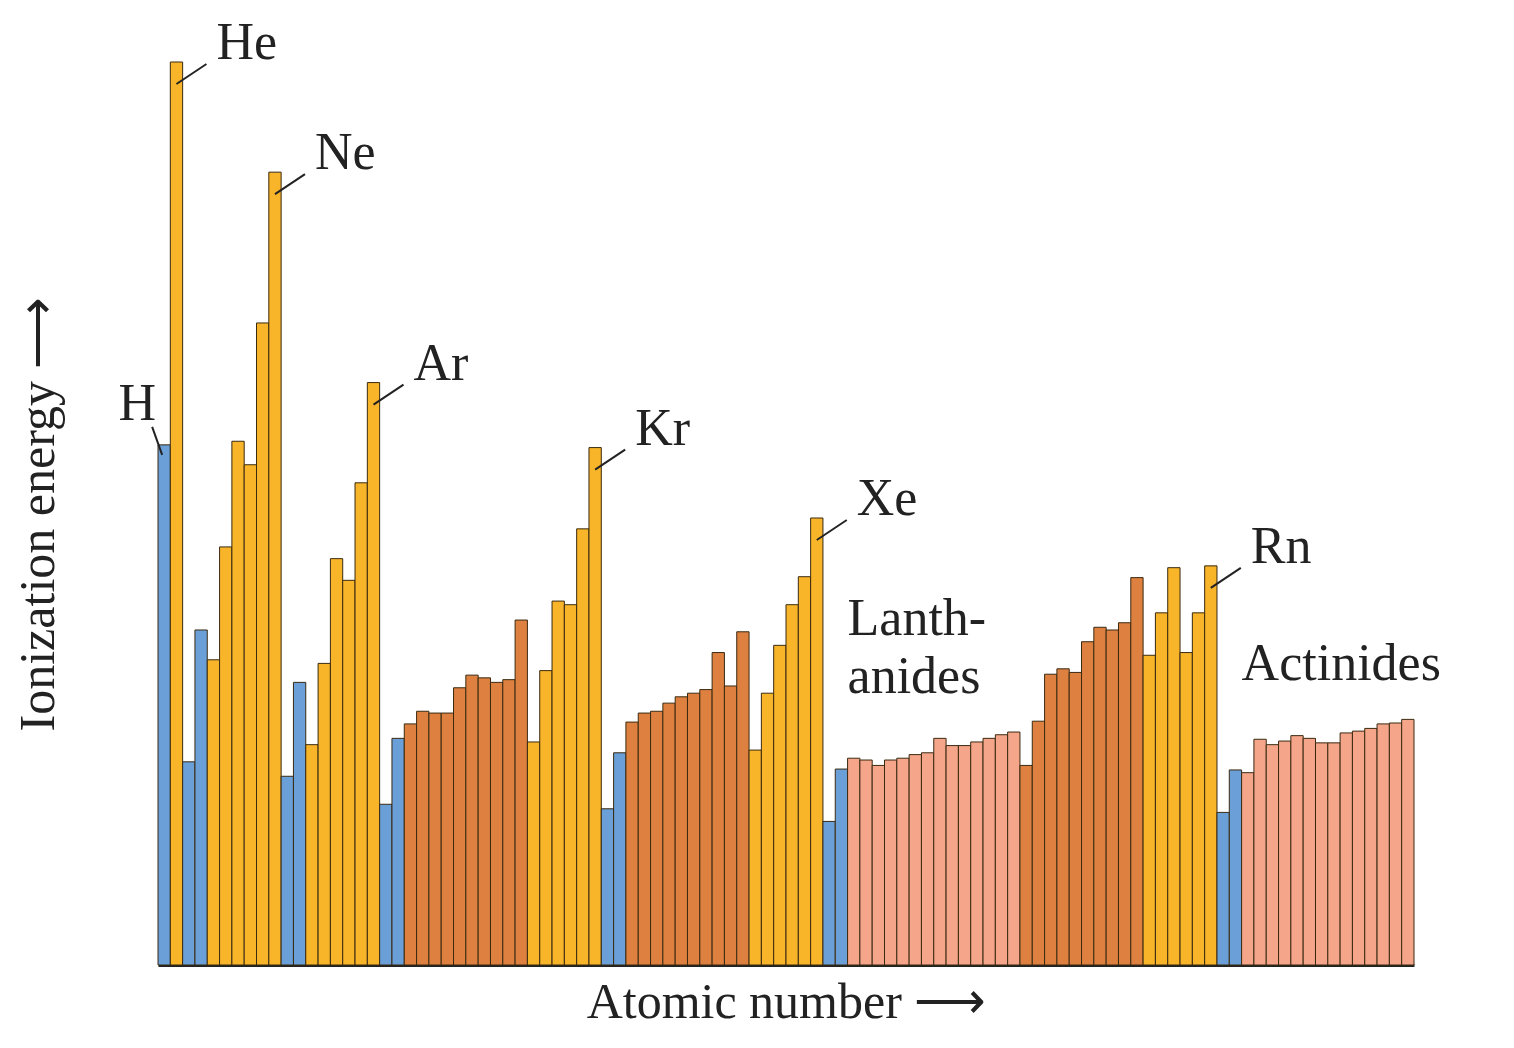 The image size is (1514, 1048). I want to click on annotation: Rn, so click(1281, 545).